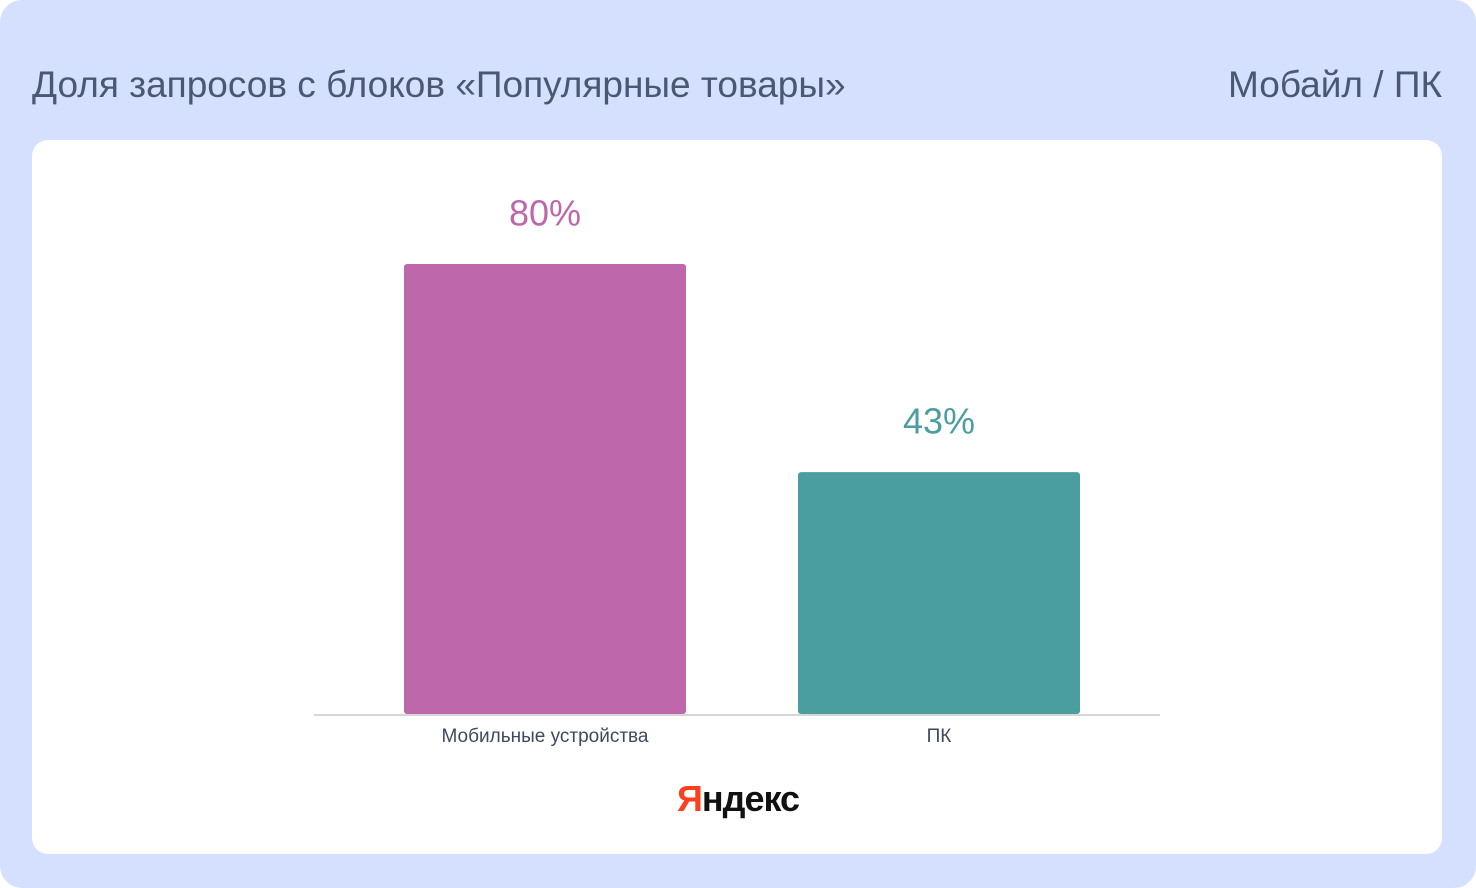  What do you see at coordinates (738, 798) in the screenshot?
I see `logo: Яндекс` at bounding box center [738, 798].